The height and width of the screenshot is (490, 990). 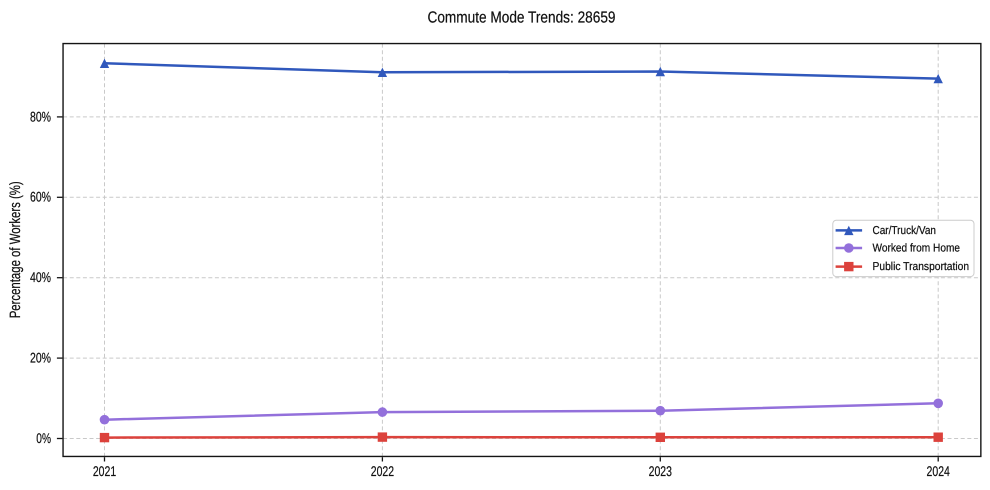 I want to click on svg-text: 2023, so click(x=660, y=471).